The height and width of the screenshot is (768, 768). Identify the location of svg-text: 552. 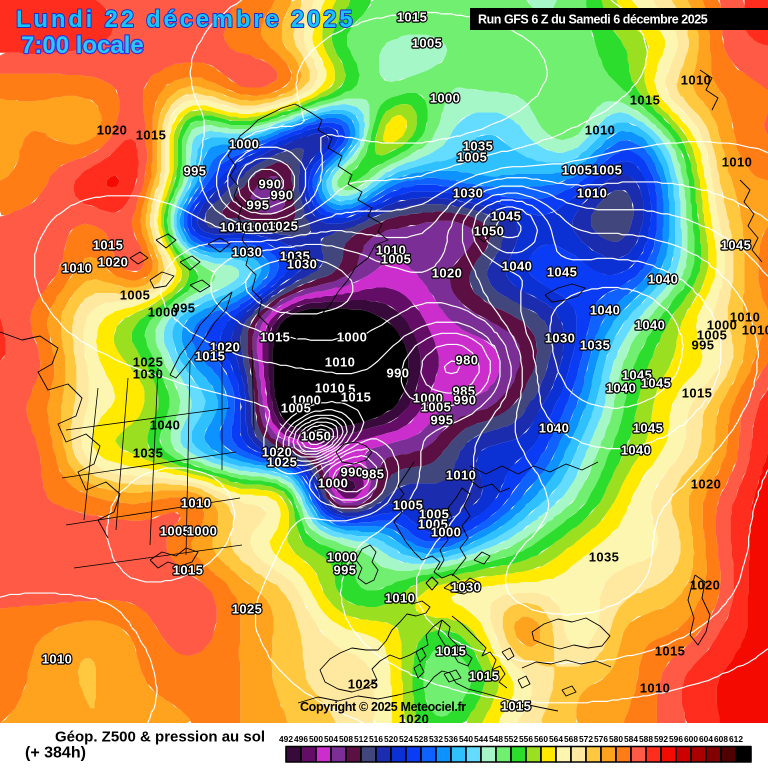
(511, 739).